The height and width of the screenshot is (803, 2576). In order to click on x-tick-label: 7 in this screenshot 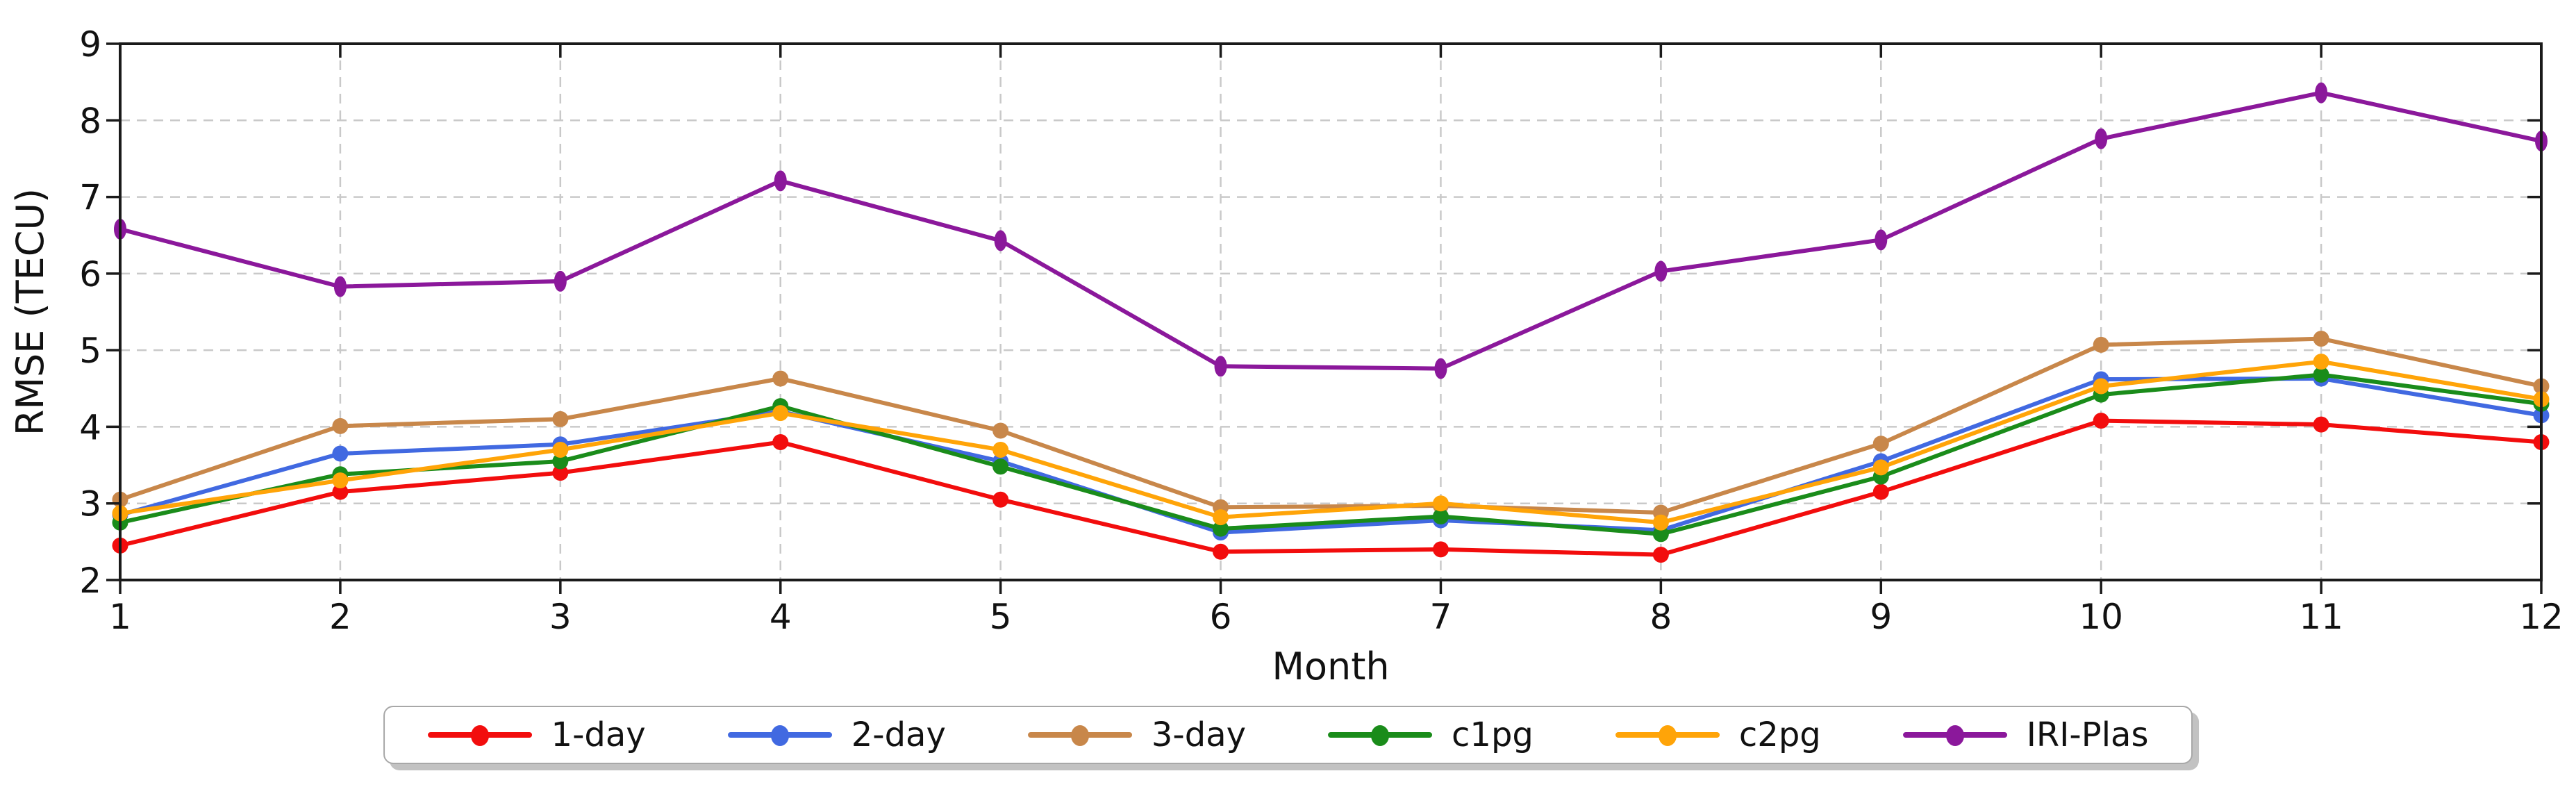, I will do `click(1441, 617)`.